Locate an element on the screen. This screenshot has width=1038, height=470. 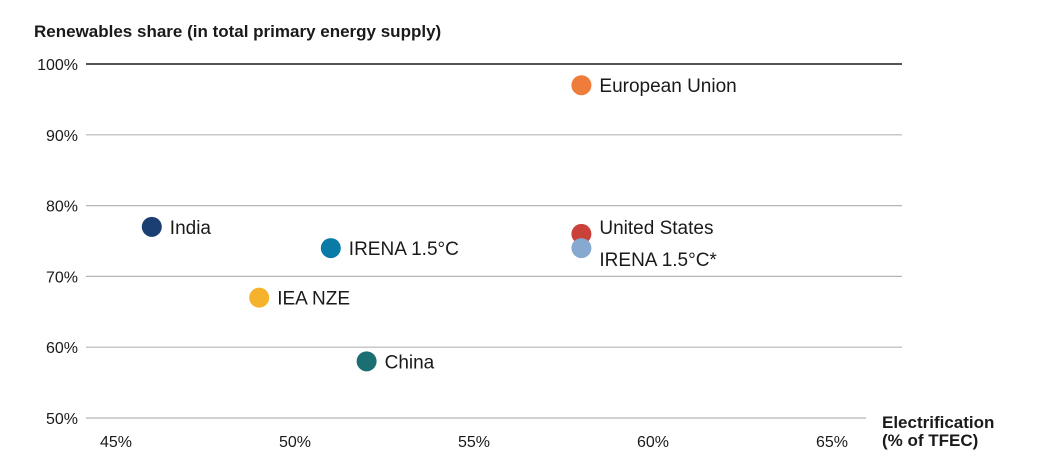
point-label-6: China is located at coordinates (410, 362).